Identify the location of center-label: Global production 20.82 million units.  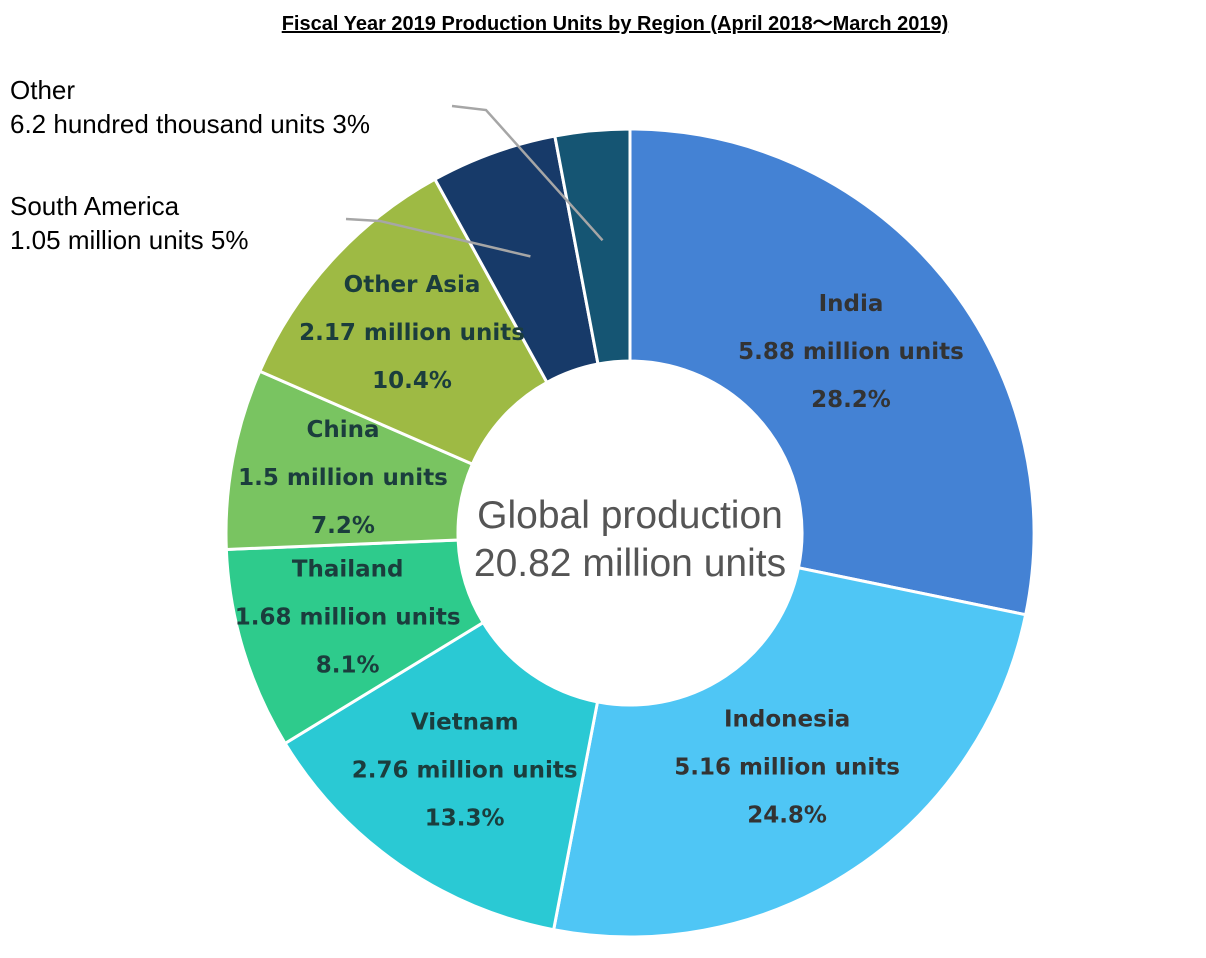
(630, 539).